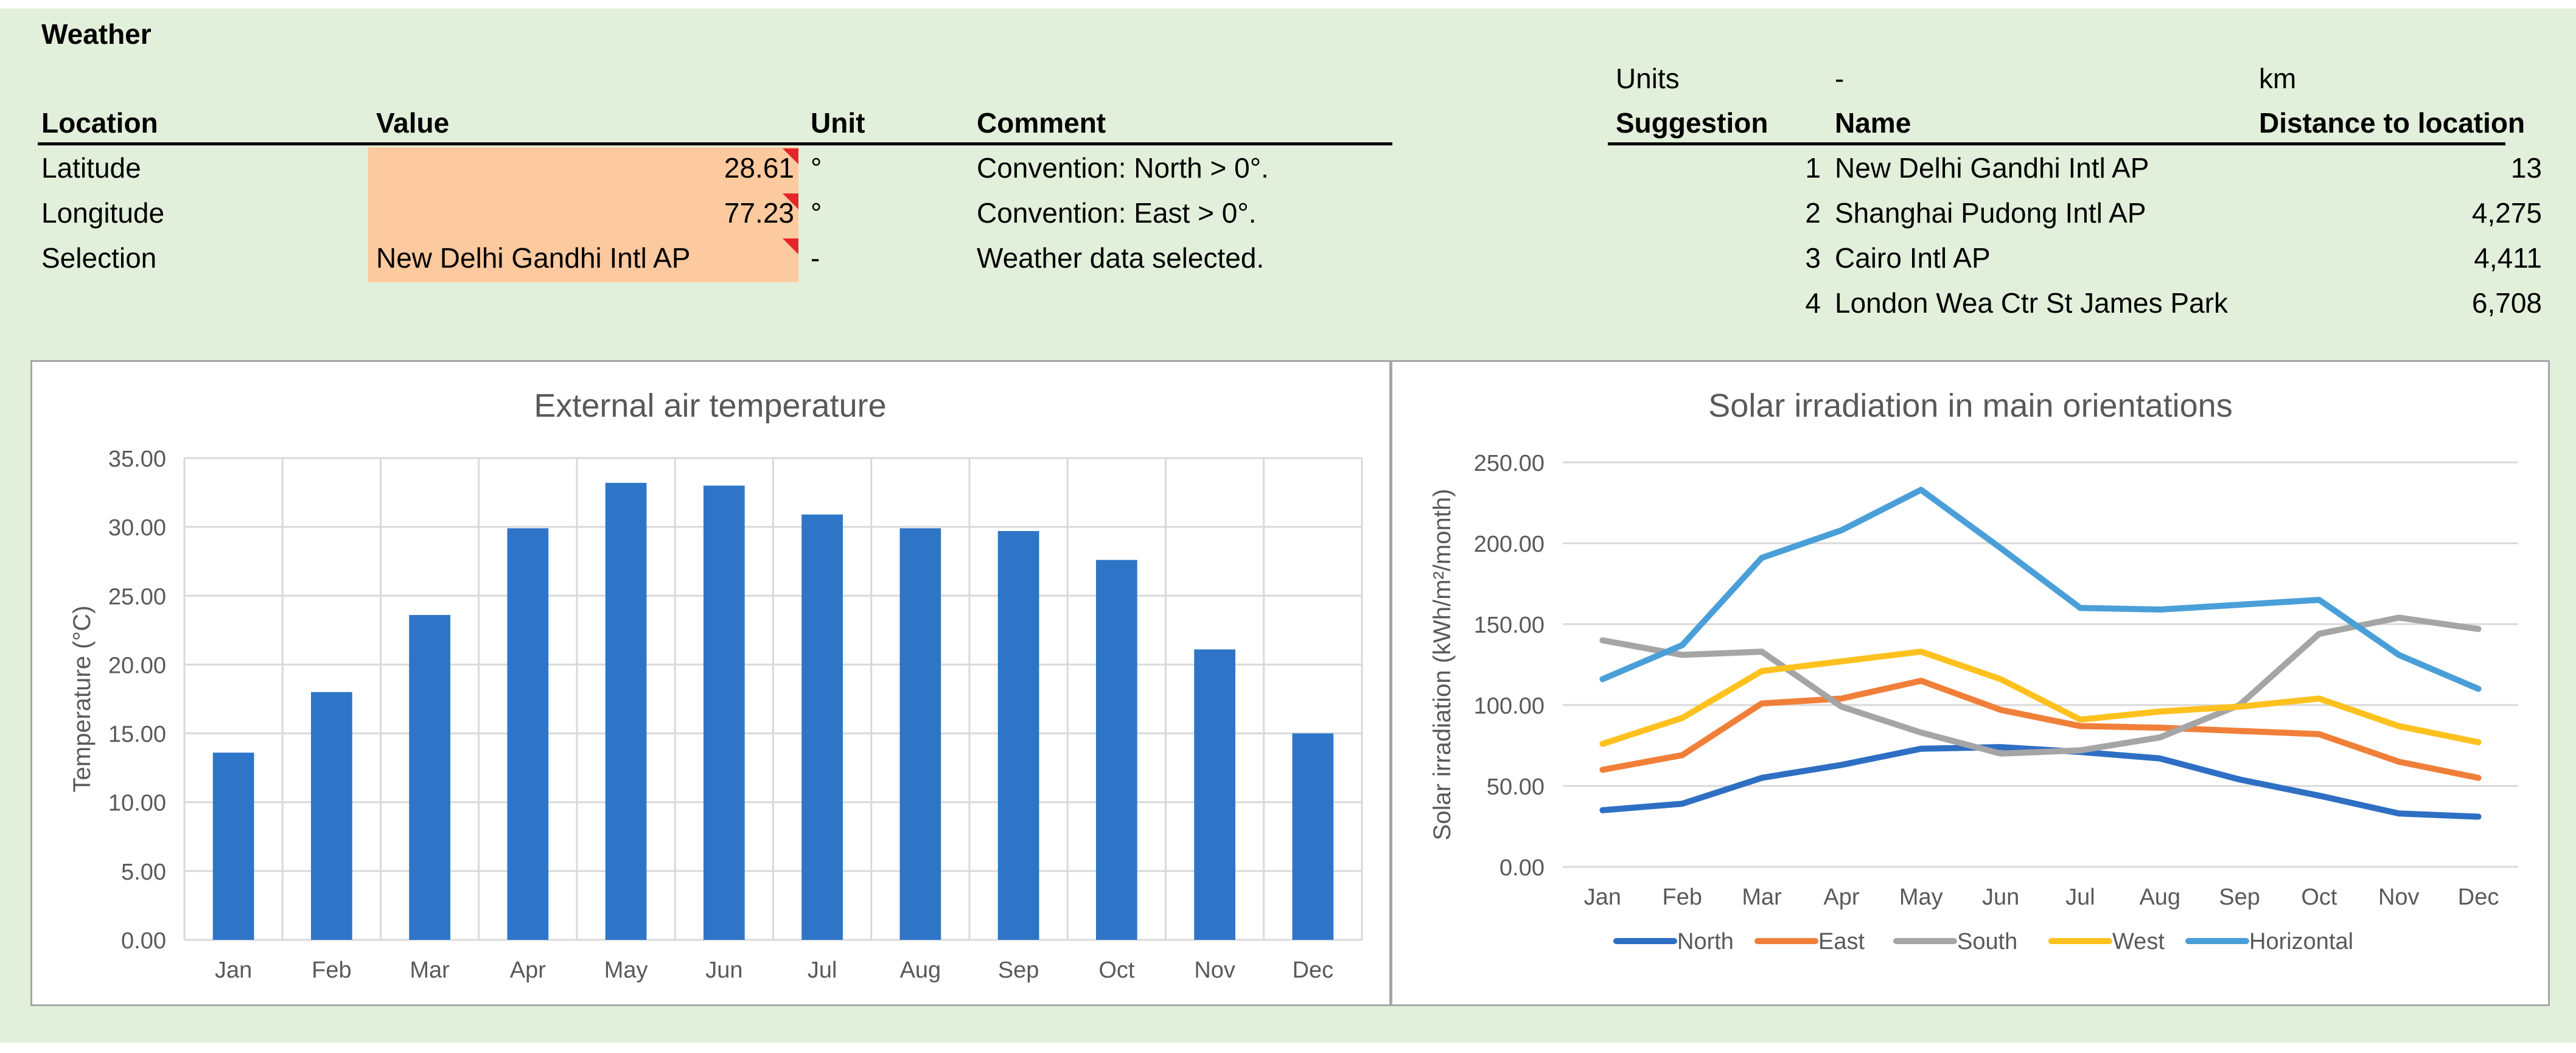 The height and width of the screenshot is (1053, 2576). Describe the element at coordinates (91, 168) in the screenshot. I see `row-label-latitude: Latitude` at that location.